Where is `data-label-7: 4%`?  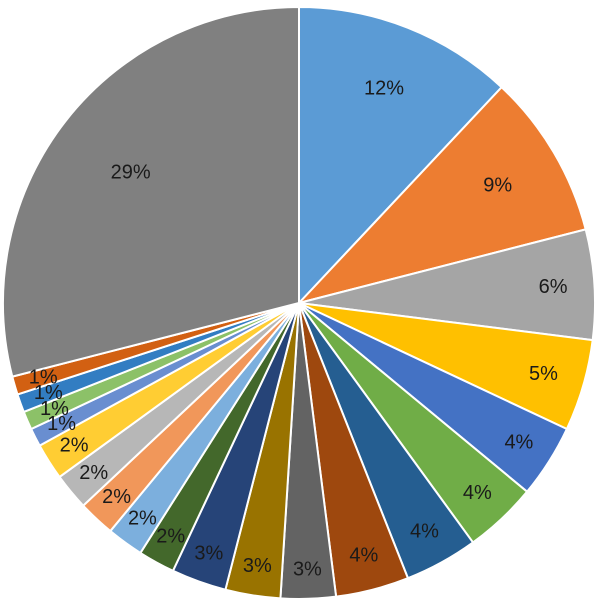 data-label-7: 4% is located at coordinates (424, 531).